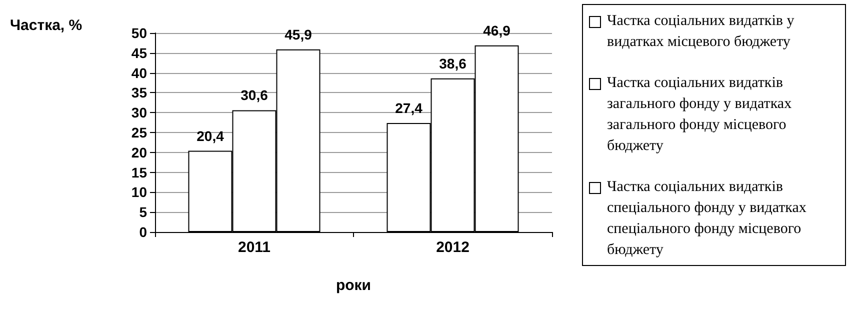 The image size is (852, 327). What do you see at coordinates (707, 219) in the screenshot?
I see `legend-label: Частка соціальних видатків спеціального фонду у видатках спеціального фонду місцевого бюджету` at bounding box center [707, 219].